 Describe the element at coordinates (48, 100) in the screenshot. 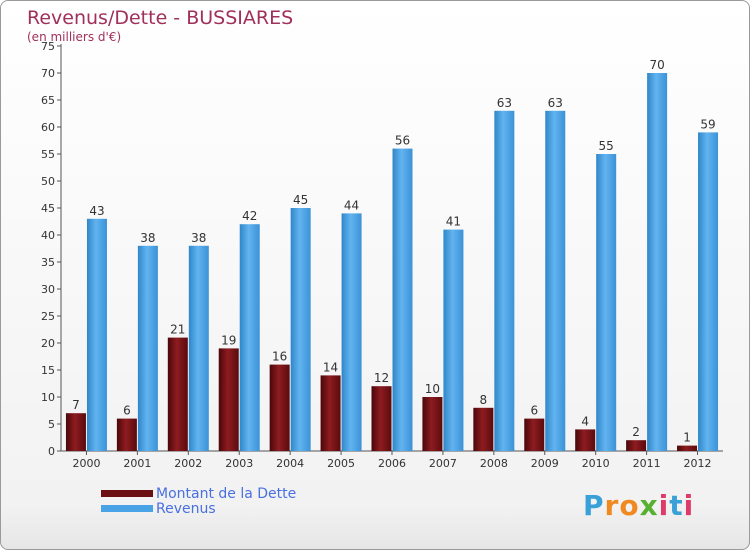

I see `y-tick-label: 65` at that location.